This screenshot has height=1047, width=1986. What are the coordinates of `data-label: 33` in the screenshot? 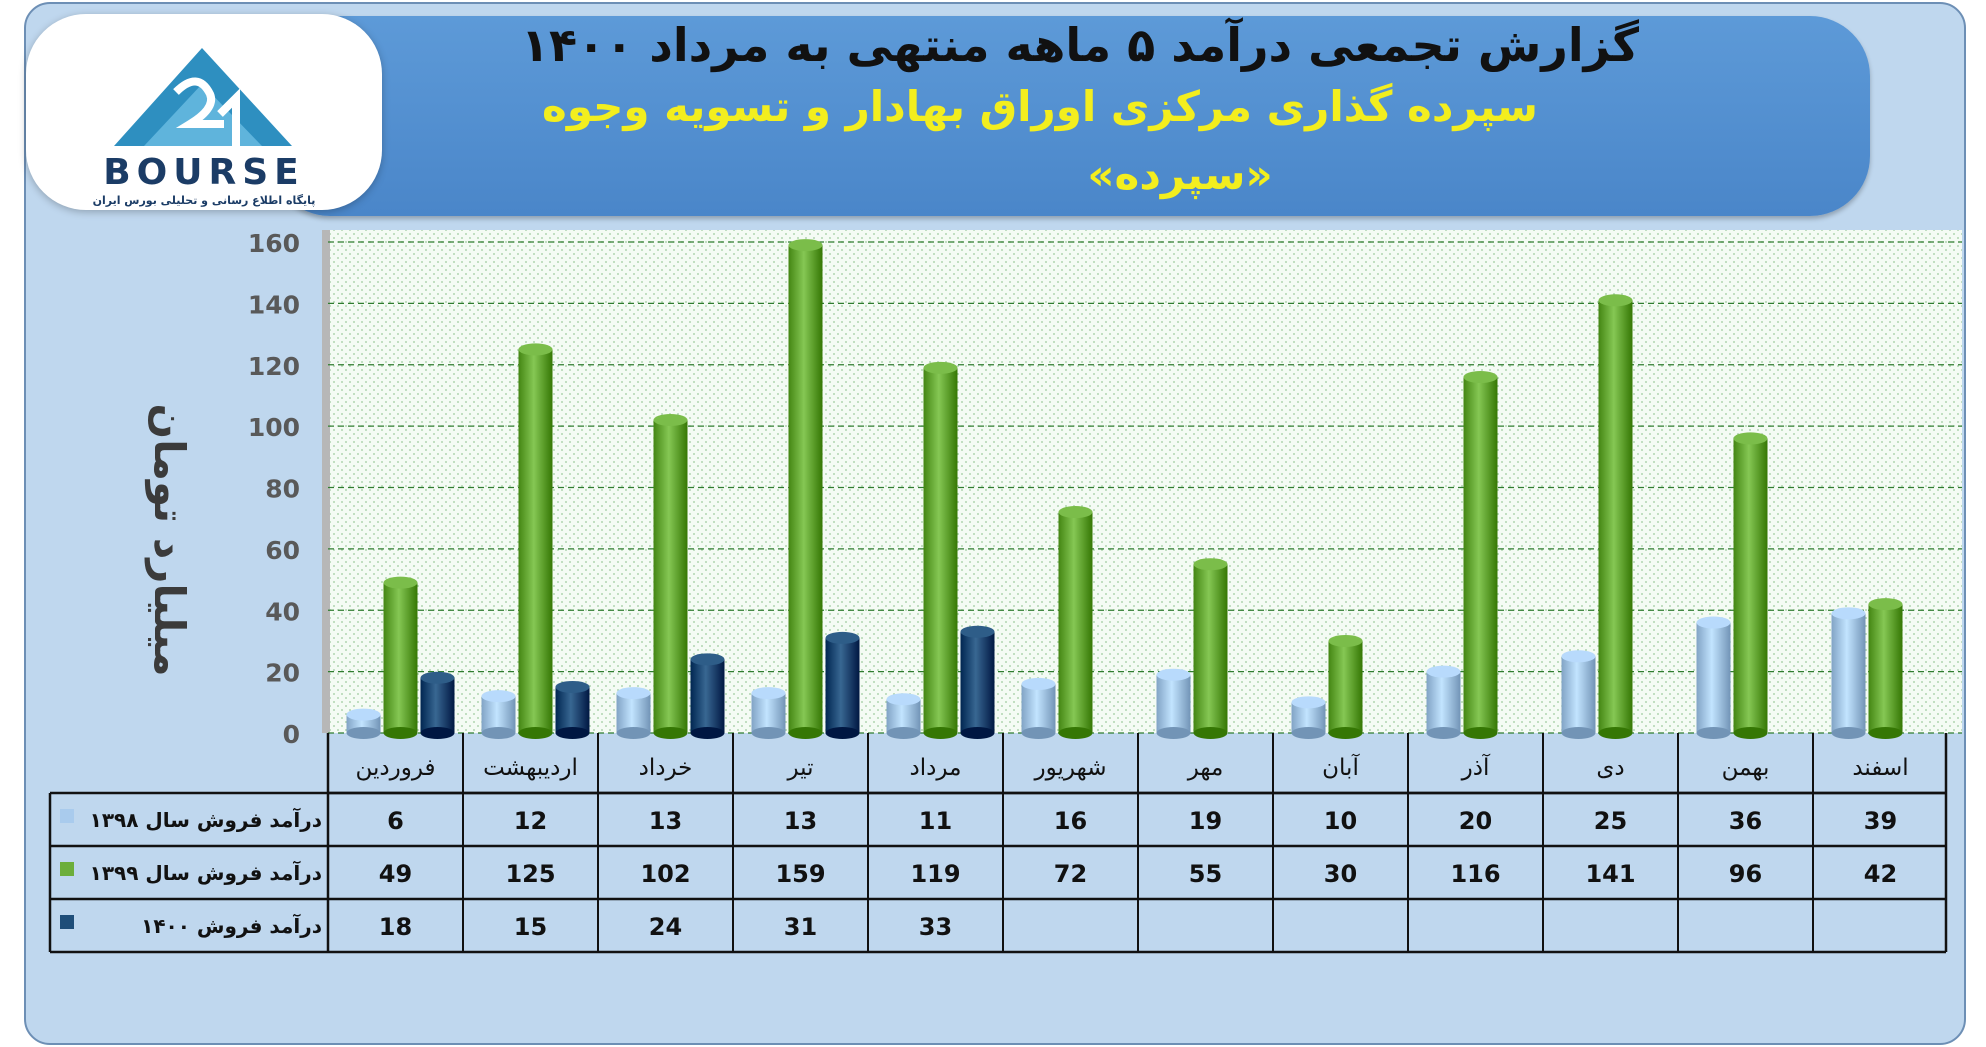 It's located at (935, 927).